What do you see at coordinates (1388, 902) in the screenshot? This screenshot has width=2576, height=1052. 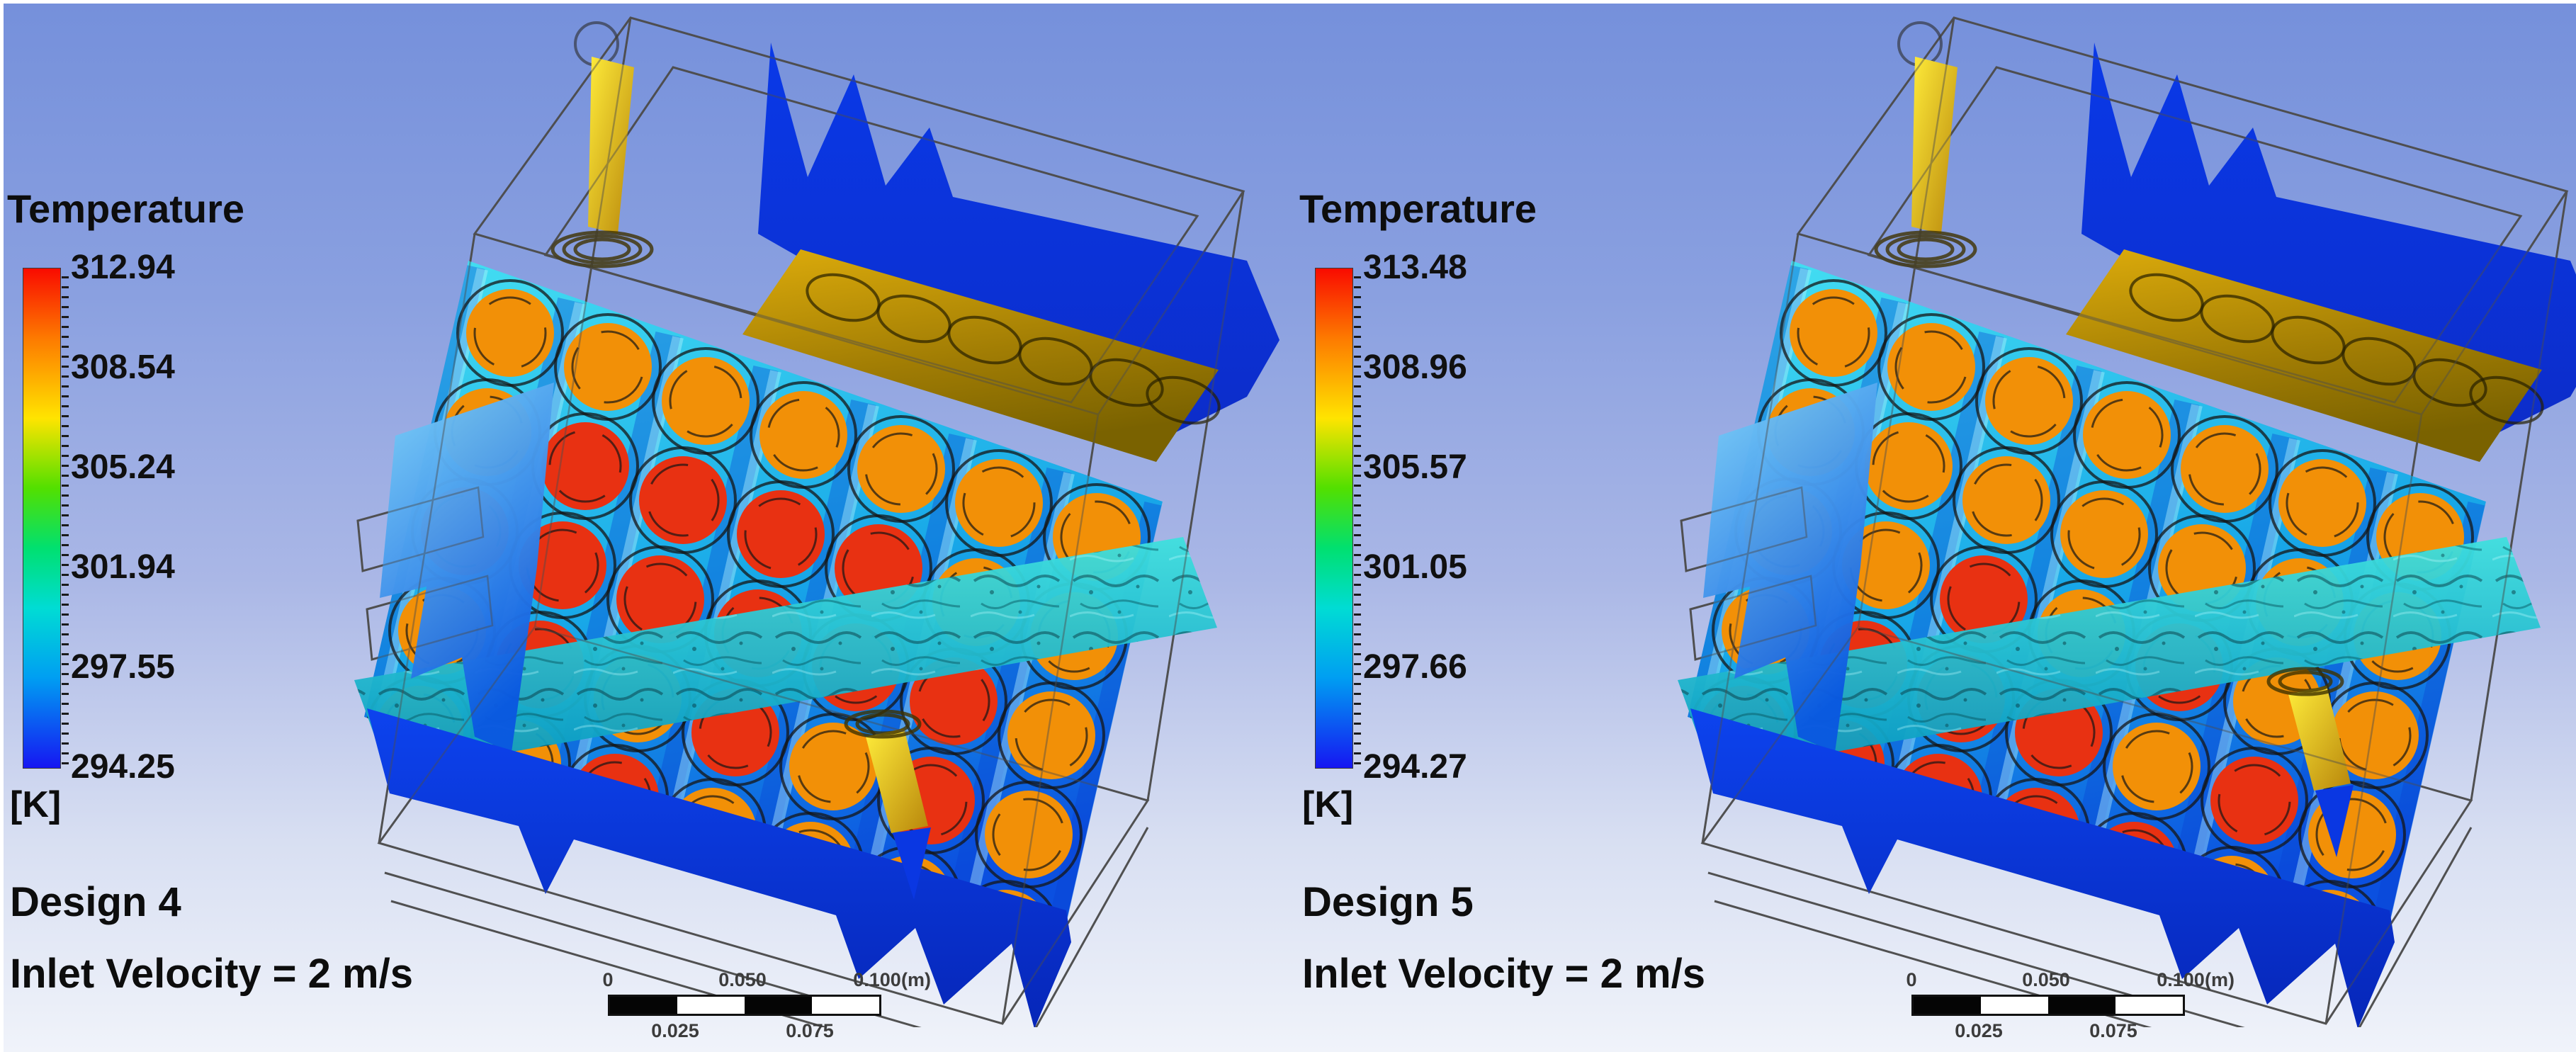 I see `design-label: Design 5` at bounding box center [1388, 902].